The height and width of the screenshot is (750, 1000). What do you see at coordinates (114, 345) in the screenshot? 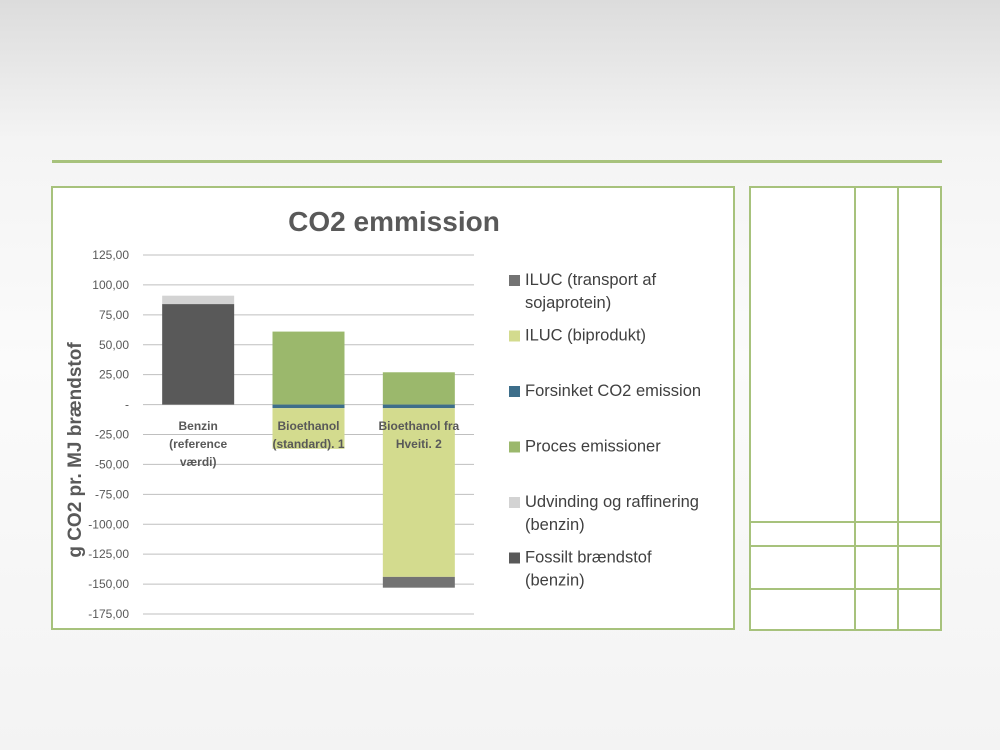
I see `y-tick-label: 50,00` at bounding box center [114, 345].